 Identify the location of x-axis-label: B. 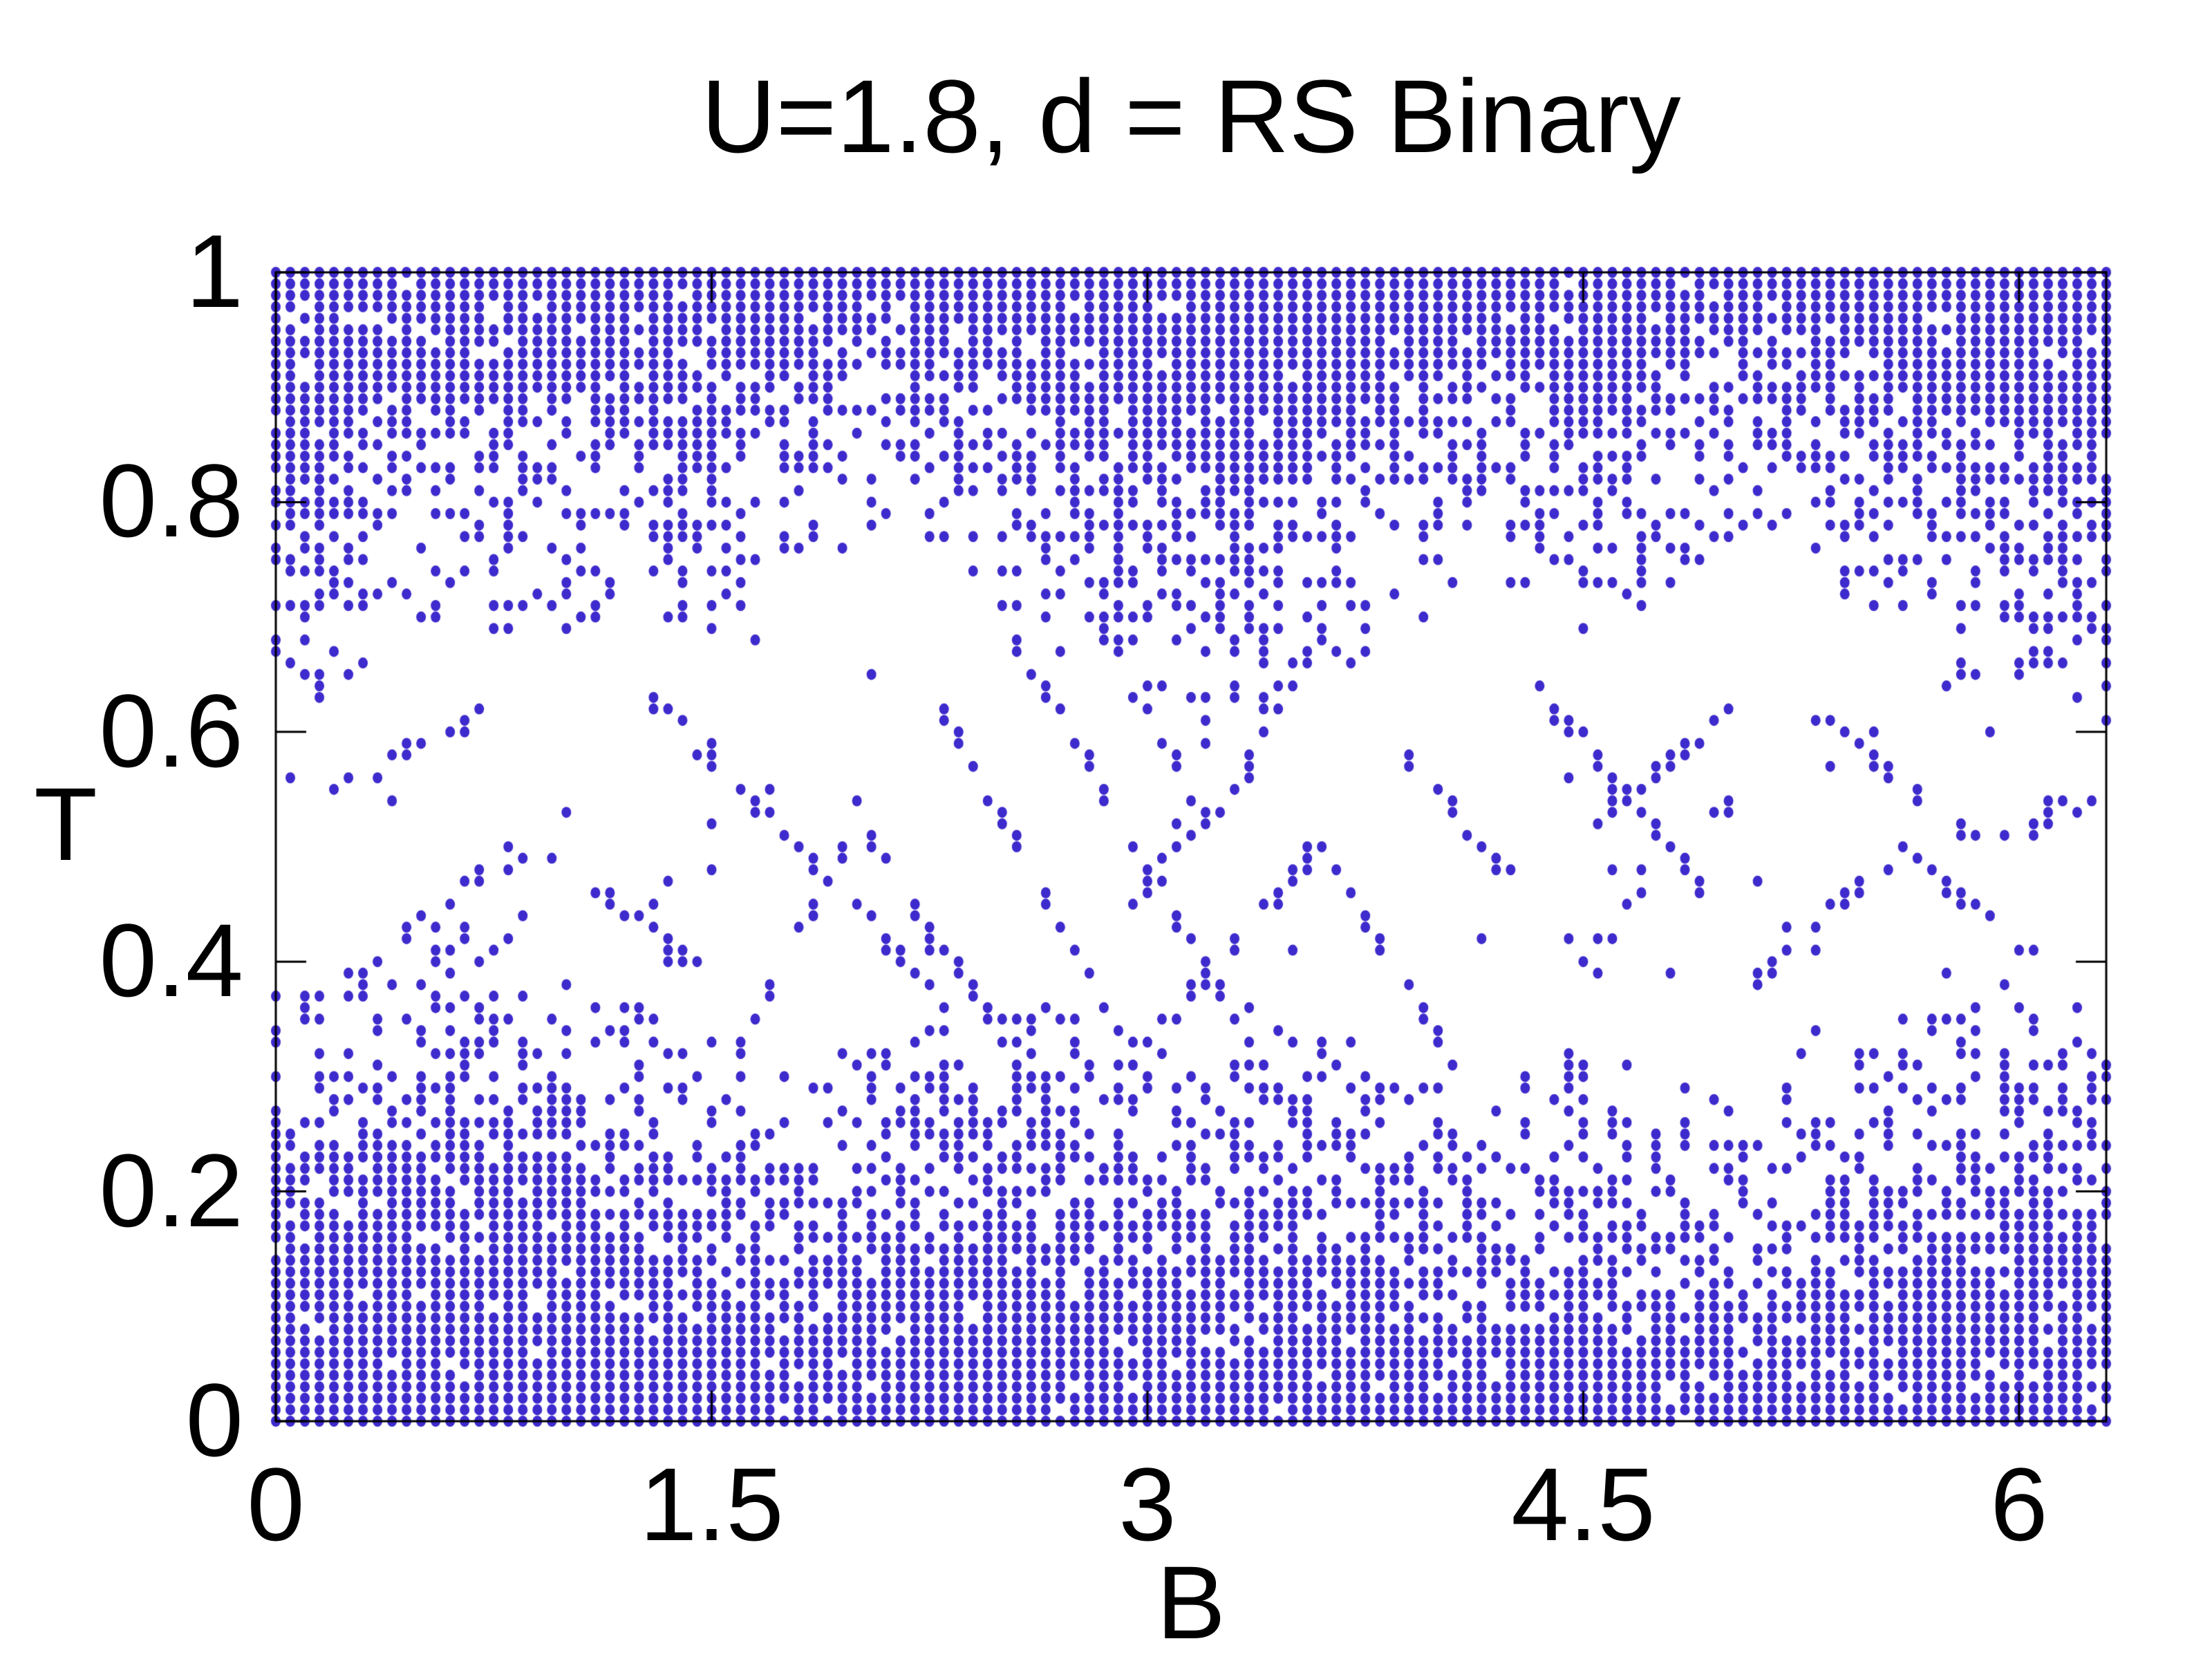
(1191, 1601).